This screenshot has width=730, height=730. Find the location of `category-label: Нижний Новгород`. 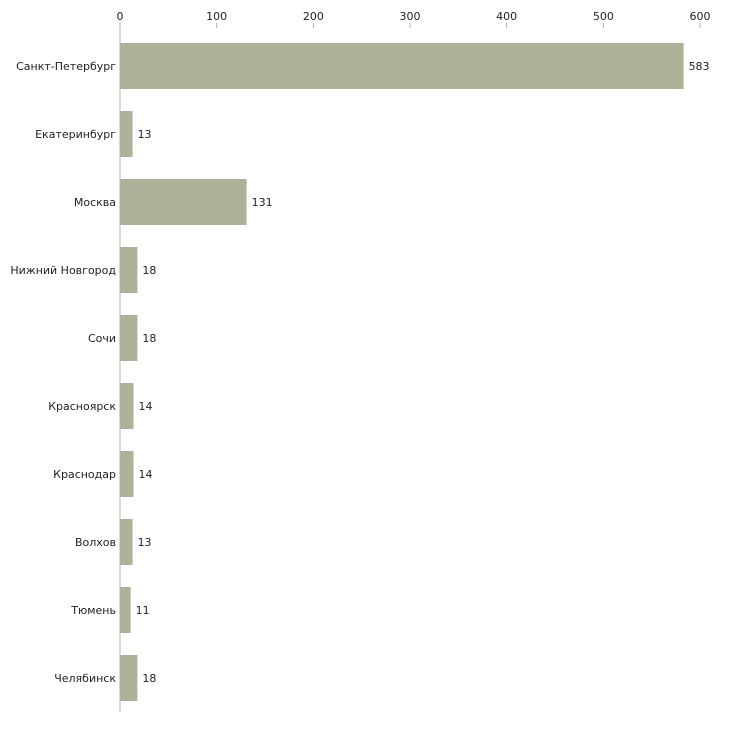

category-label: Нижний Новгород is located at coordinates (63, 270).